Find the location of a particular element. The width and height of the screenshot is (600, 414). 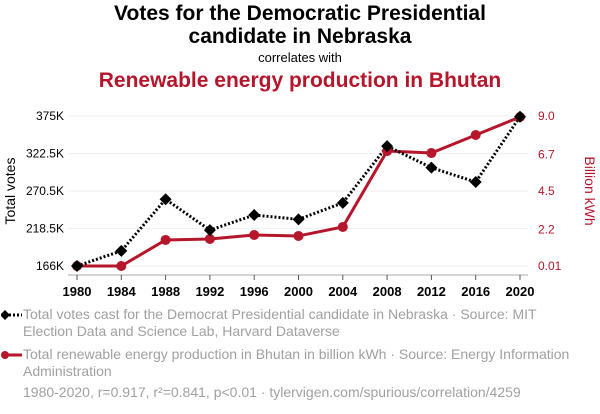

y-axis-right-label: Billion kWh is located at coordinates (590, 190).